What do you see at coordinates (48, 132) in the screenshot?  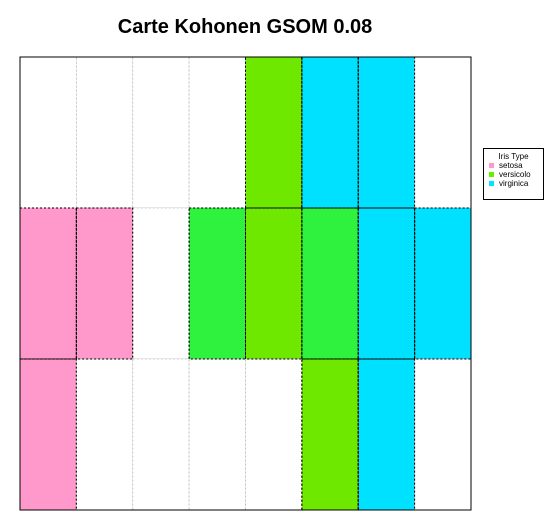 I see `map-cell-r1-c1` at bounding box center [48, 132].